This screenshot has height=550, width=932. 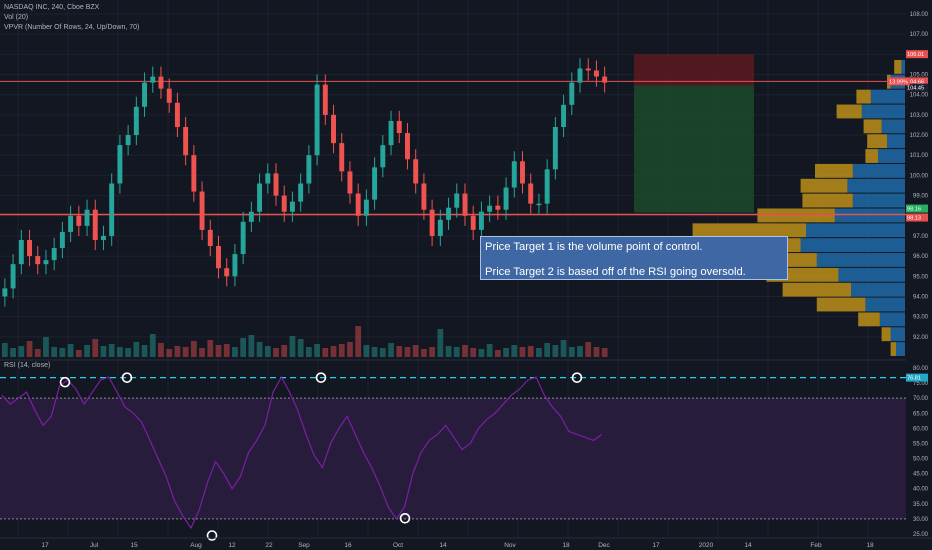 What do you see at coordinates (72, 27) in the screenshot?
I see `vpvr-legend: VPVR (Number Of Rows, 24, Up/Down, 70)` at bounding box center [72, 27].